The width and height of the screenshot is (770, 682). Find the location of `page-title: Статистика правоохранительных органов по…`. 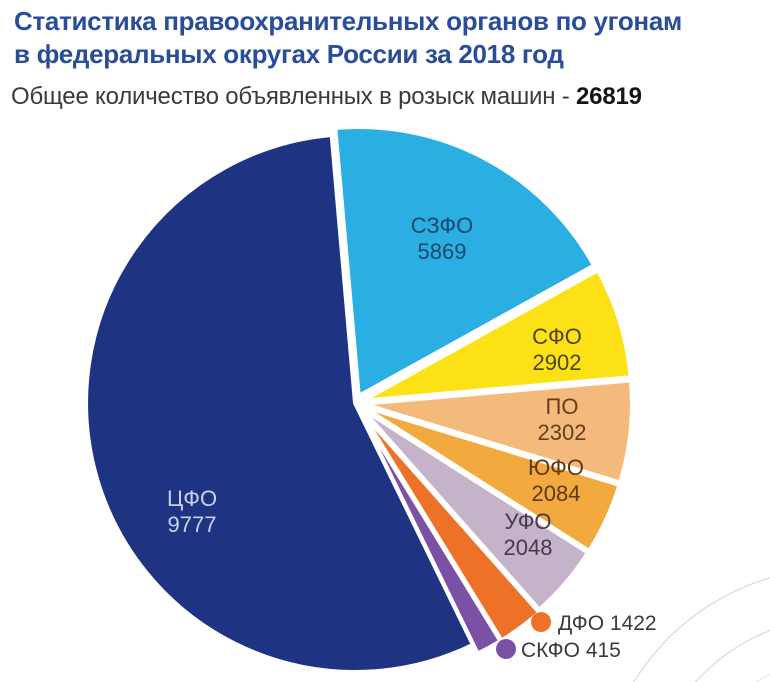

page-title: Статистика правоохранительных органов по… is located at coordinates (348, 38).